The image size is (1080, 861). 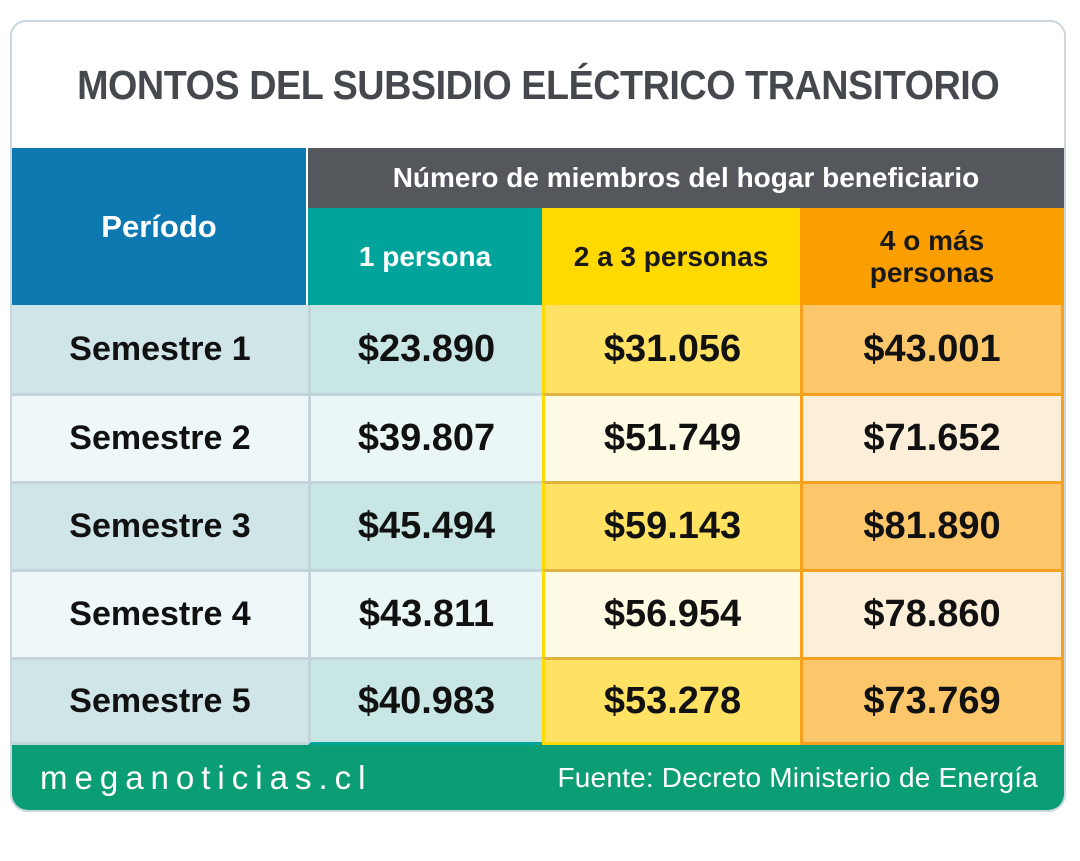 I want to click on value-cell-r2-c3: $71.652, so click(x=932, y=437).